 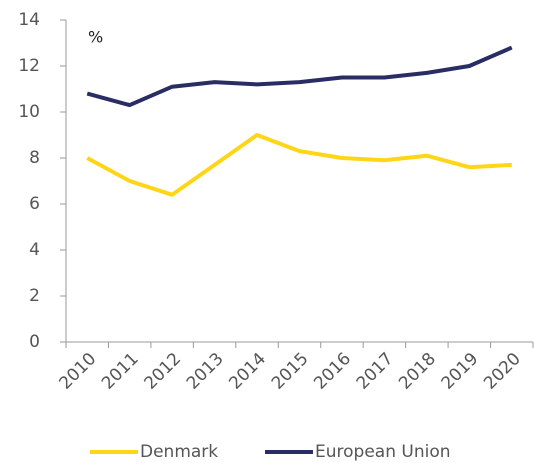 What do you see at coordinates (34, 296) in the screenshot?
I see `y-tick-label: 2` at bounding box center [34, 296].